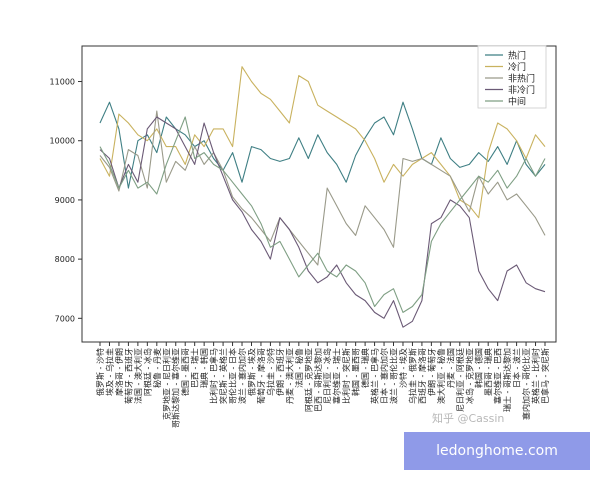 This screenshot has width=600, height=480. Describe the element at coordinates (119, 372) in the screenshot. I see `x-tick-label: 摩洛哥 - 伊朗` at that location.